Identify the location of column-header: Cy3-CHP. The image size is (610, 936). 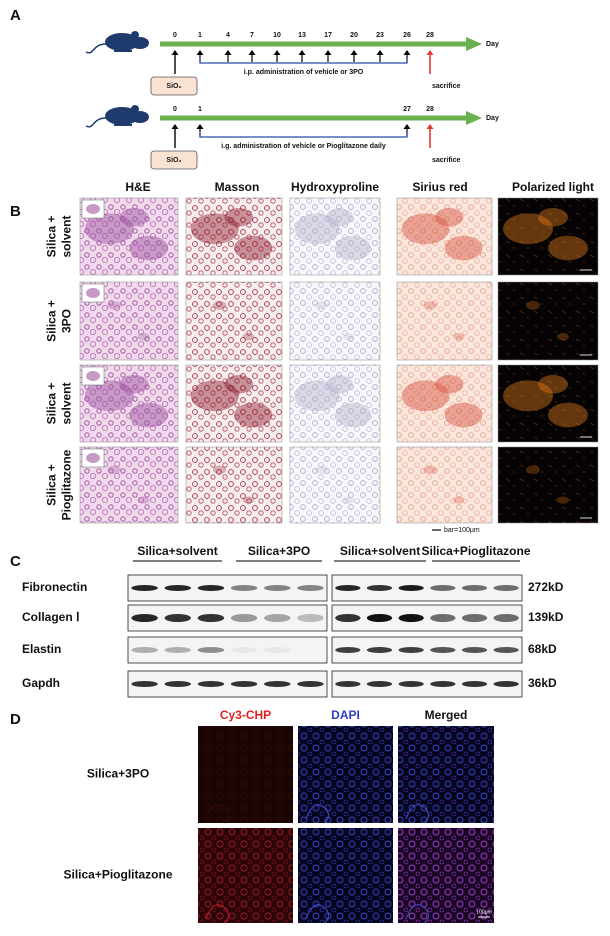
(245, 715).